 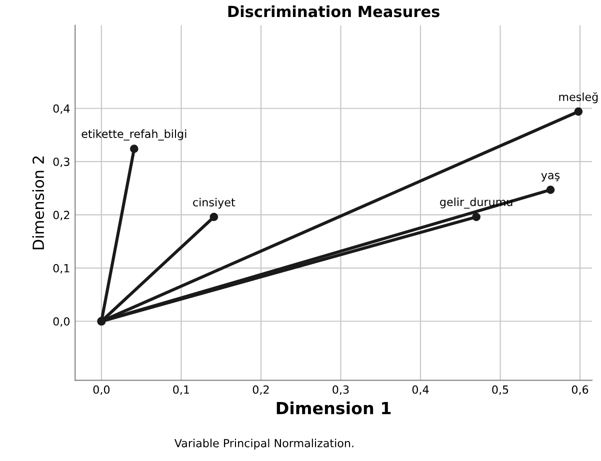 I want to click on chart-title: Discrimination Measures, so click(x=334, y=11).